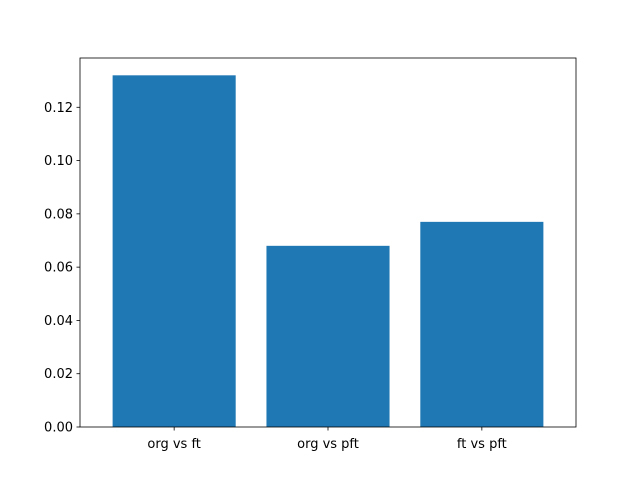 This screenshot has height=480, width=640. Describe the element at coordinates (58, 108) in the screenshot. I see `y-tick-label: 0.12` at that location.